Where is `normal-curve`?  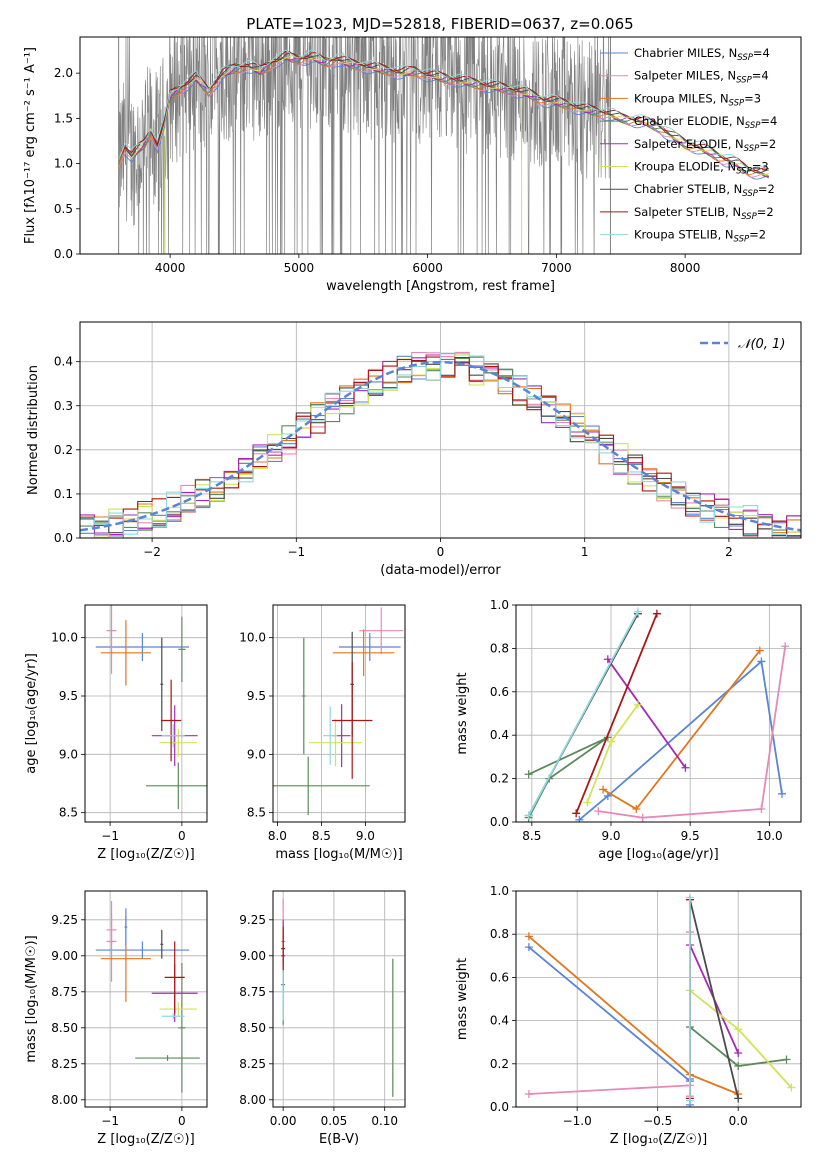 normal-curve is located at coordinates (440, 446).